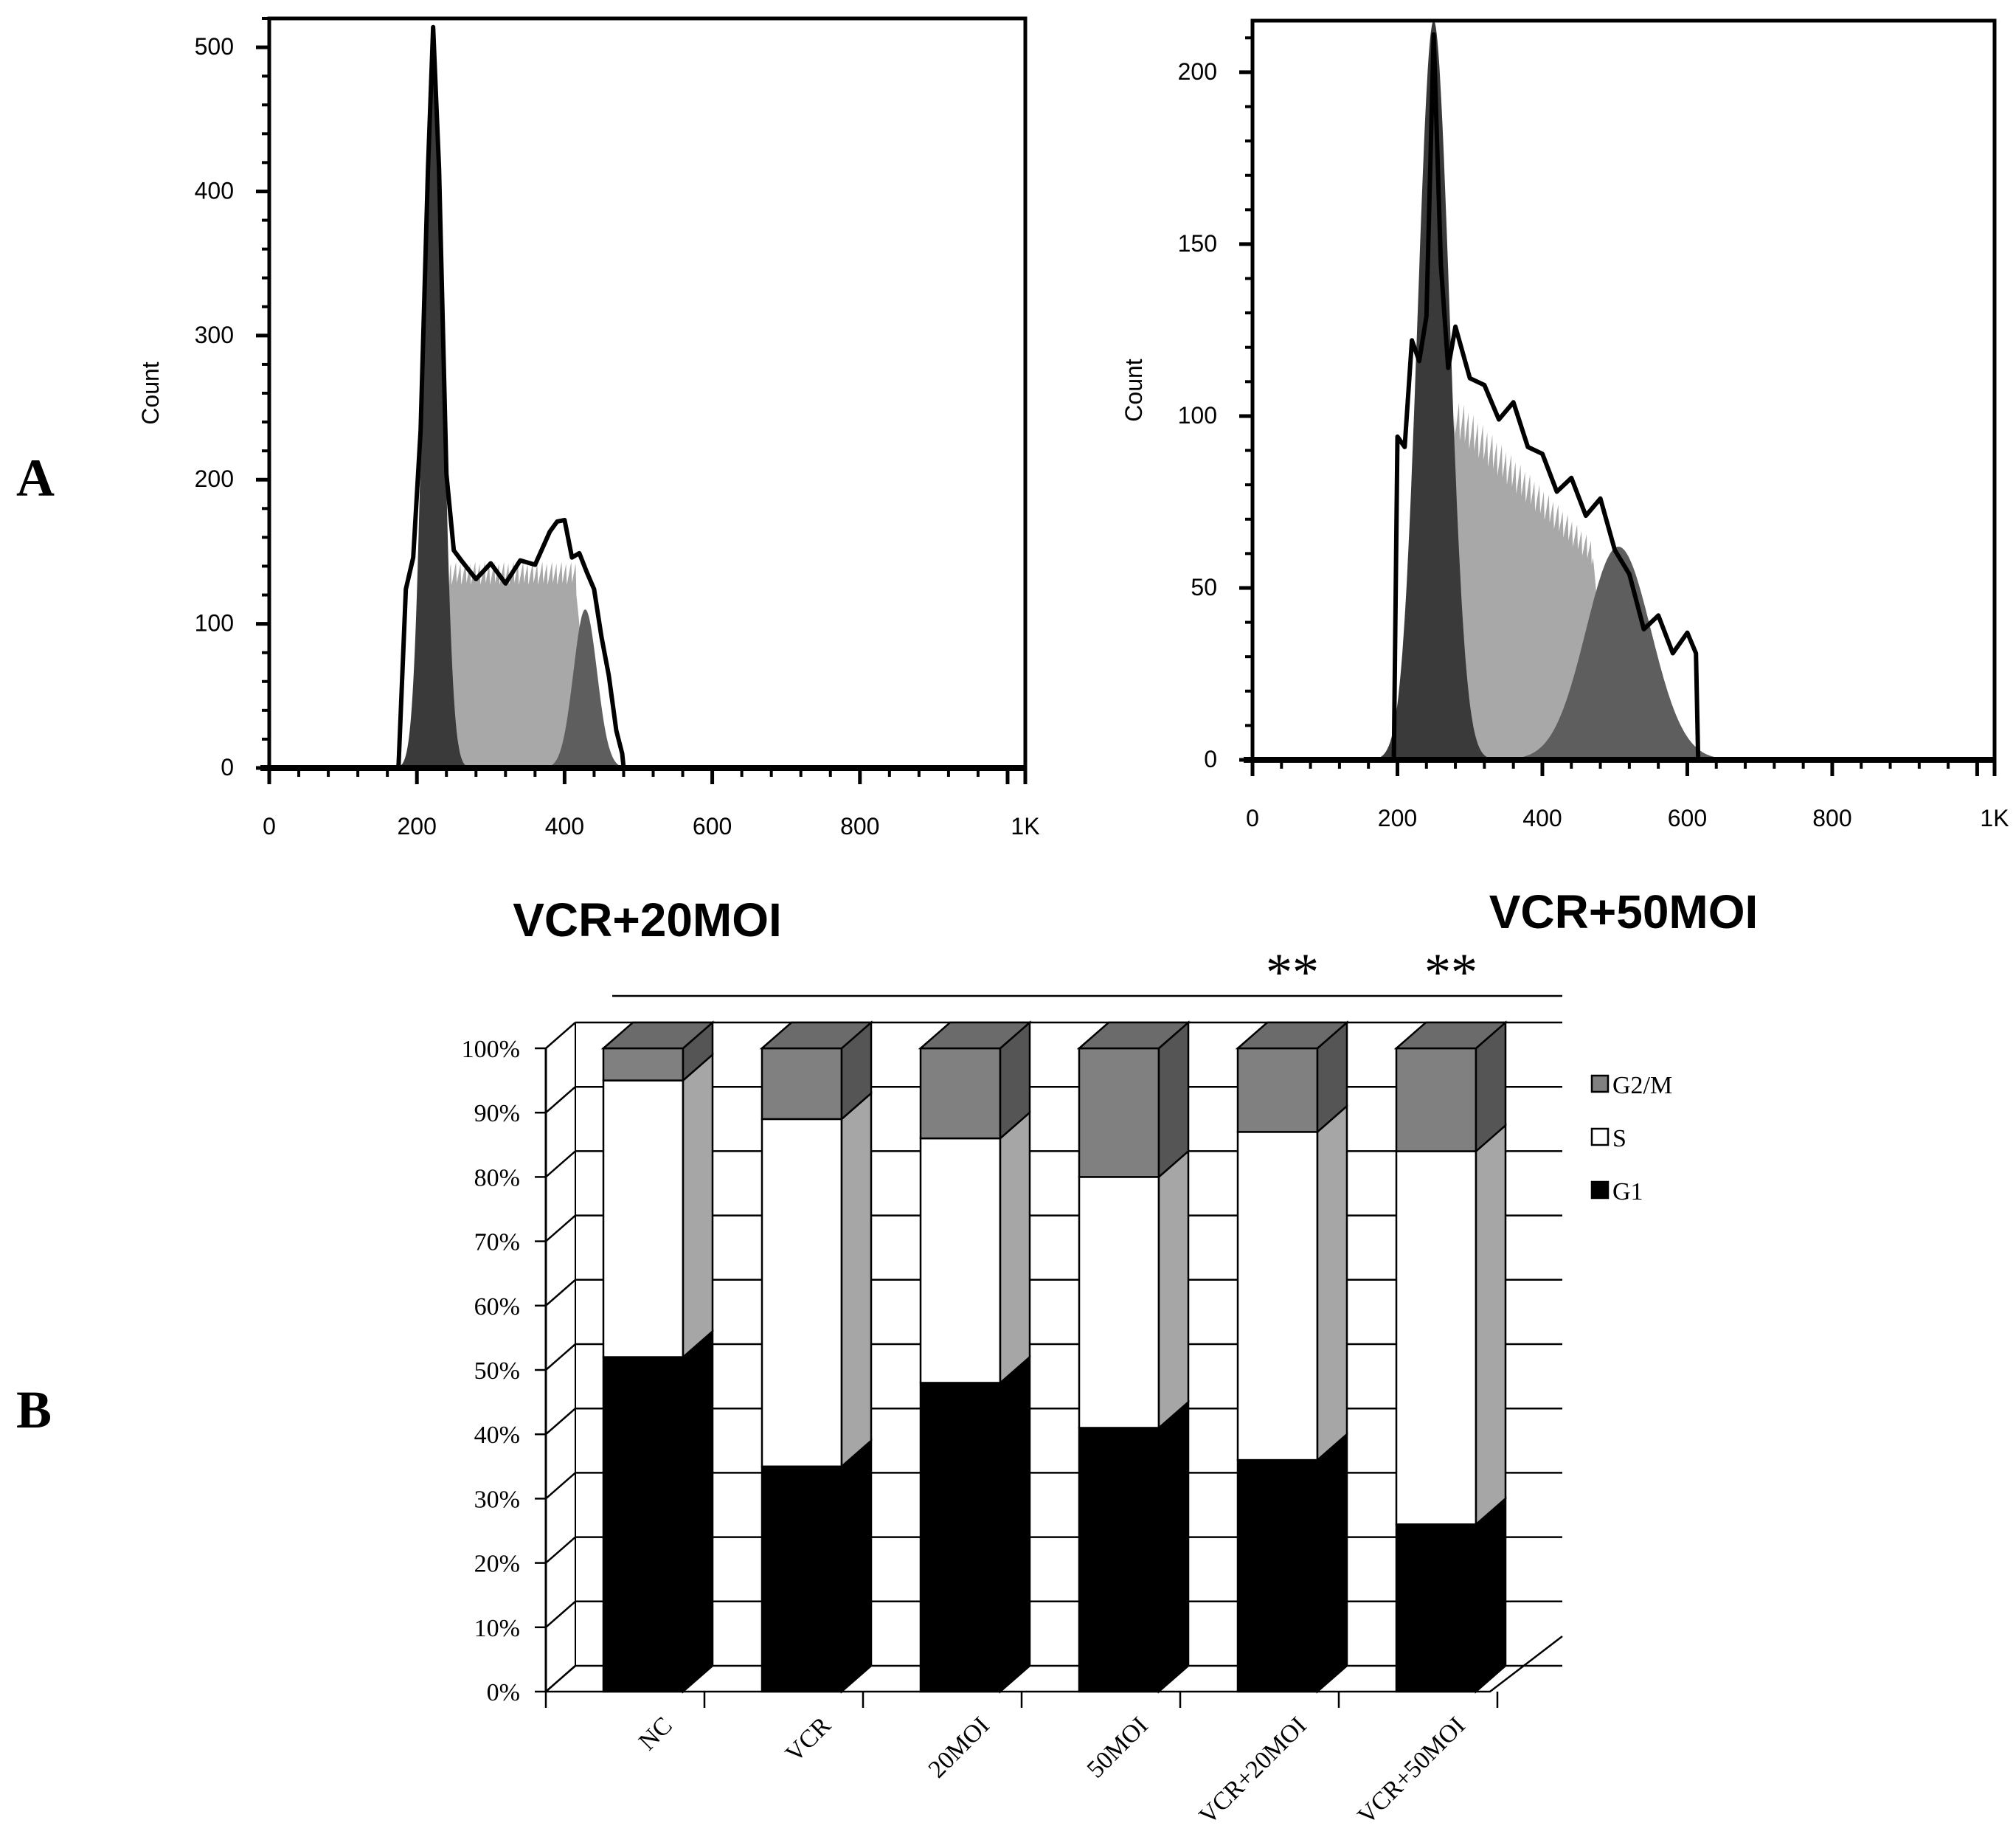 This screenshot has height=1848, width=2013. I want to click on legend-label: G2/M, so click(1642, 1085).